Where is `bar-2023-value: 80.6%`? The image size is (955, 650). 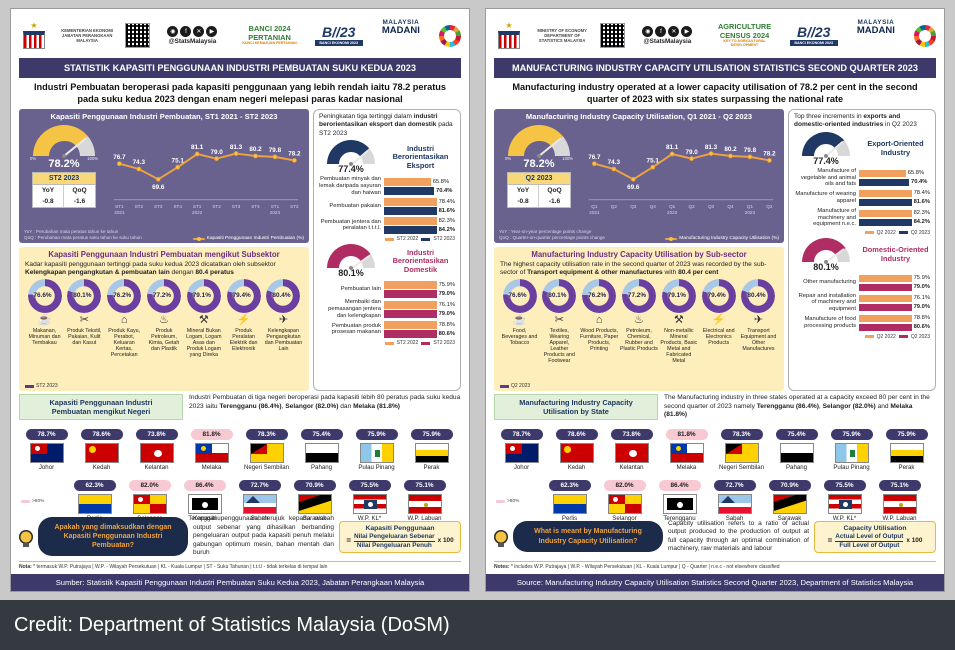
bar-2023-value: 80.6% is located at coordinates (446, 333).